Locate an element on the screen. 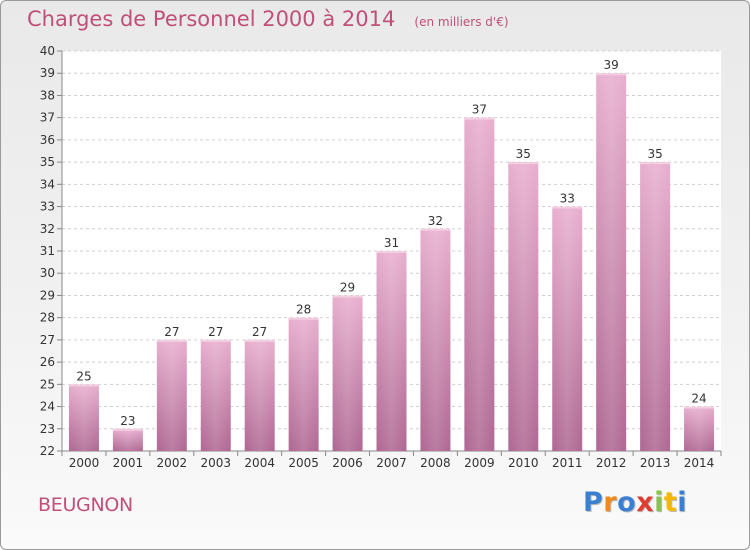  y-tick-label: 39 is located at coordinates (47, 73).